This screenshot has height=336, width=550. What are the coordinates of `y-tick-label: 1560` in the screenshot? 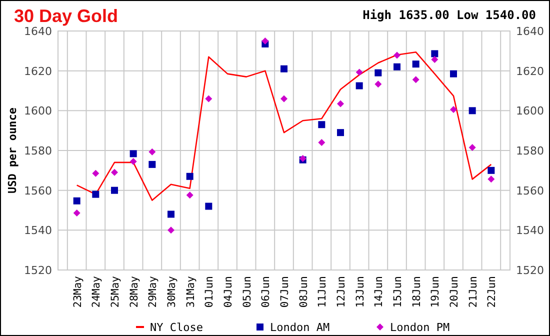 It's located at (38, 191).